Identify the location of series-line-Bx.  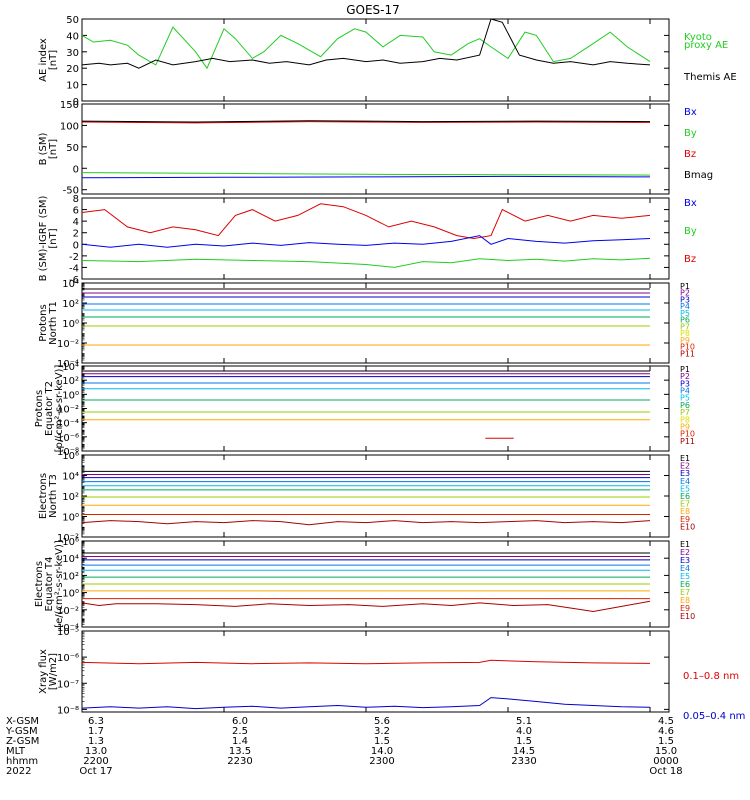
(366, 241).